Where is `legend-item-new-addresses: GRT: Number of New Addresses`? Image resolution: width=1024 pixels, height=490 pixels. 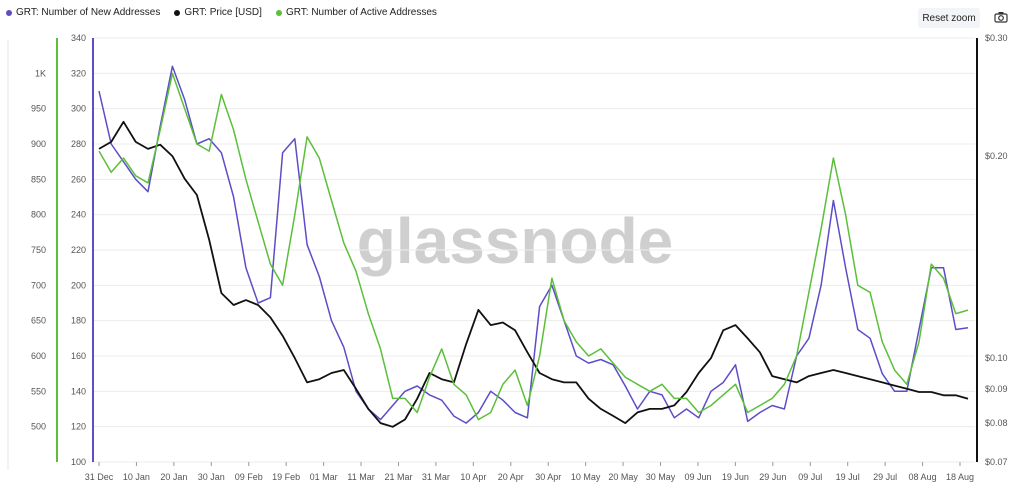
legend-item-new-addresses: GRT: Number of New Addresses is located at coordinates (83, 12).